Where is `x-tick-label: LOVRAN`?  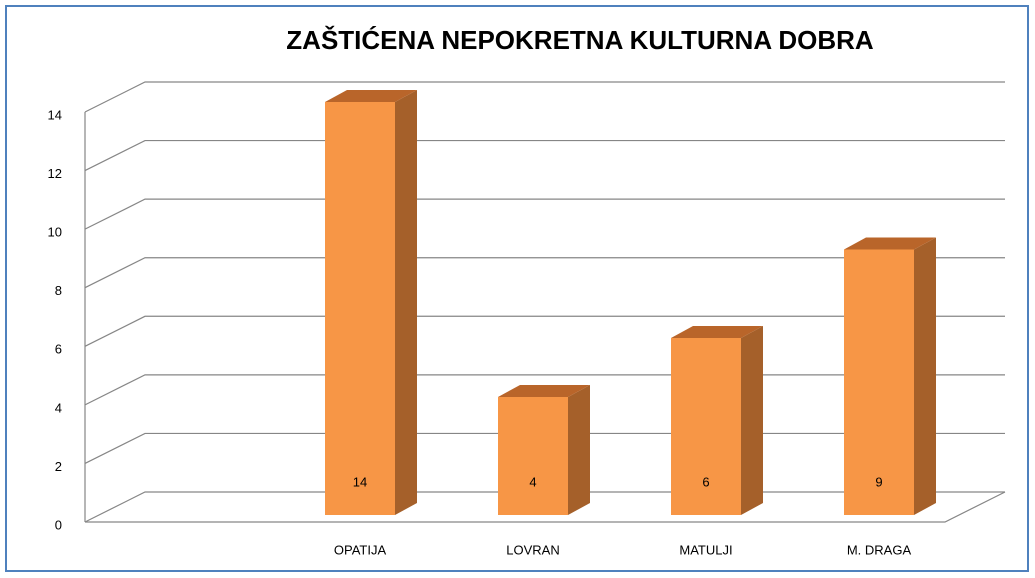 x-tick-label: LOVRAN is located at coordinates (532, 549).